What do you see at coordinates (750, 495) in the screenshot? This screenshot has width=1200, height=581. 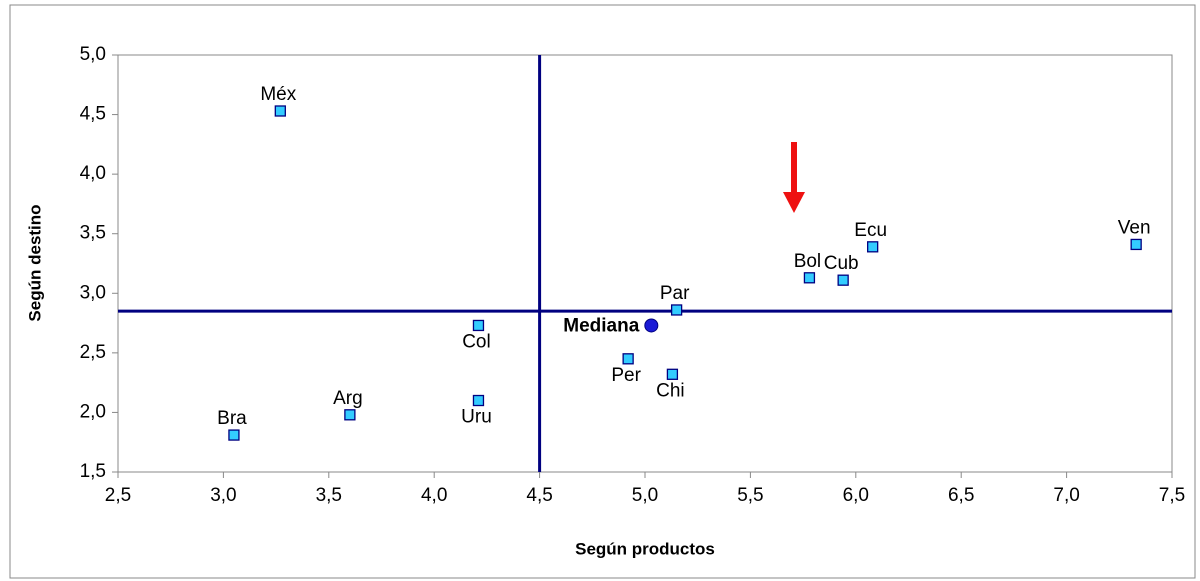 I see `x-tick-label: 5,5` at bounding box center [750, 495].